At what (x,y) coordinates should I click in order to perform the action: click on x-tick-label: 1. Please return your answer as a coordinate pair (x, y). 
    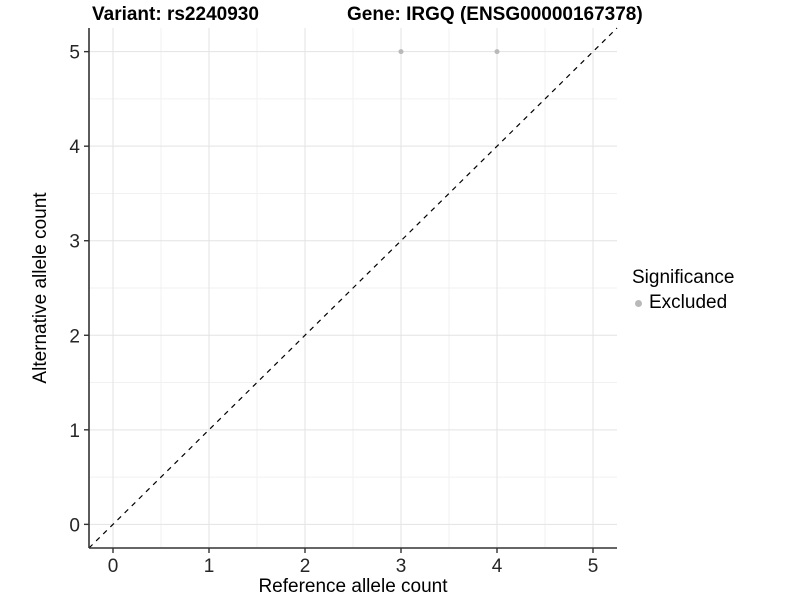
    Looking at the image, I should click on (209, 566).